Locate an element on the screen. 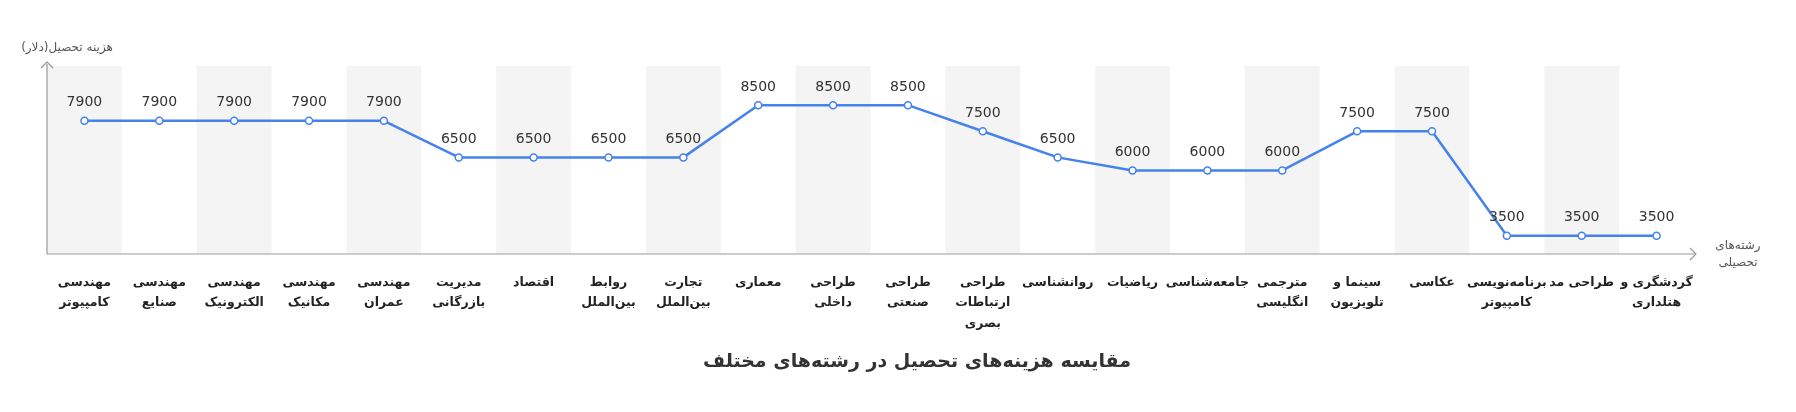 This screenshot has width=1796, height=412. x-tick-label: مترجمی انگلیسی is located at coordinates (1282, 291).